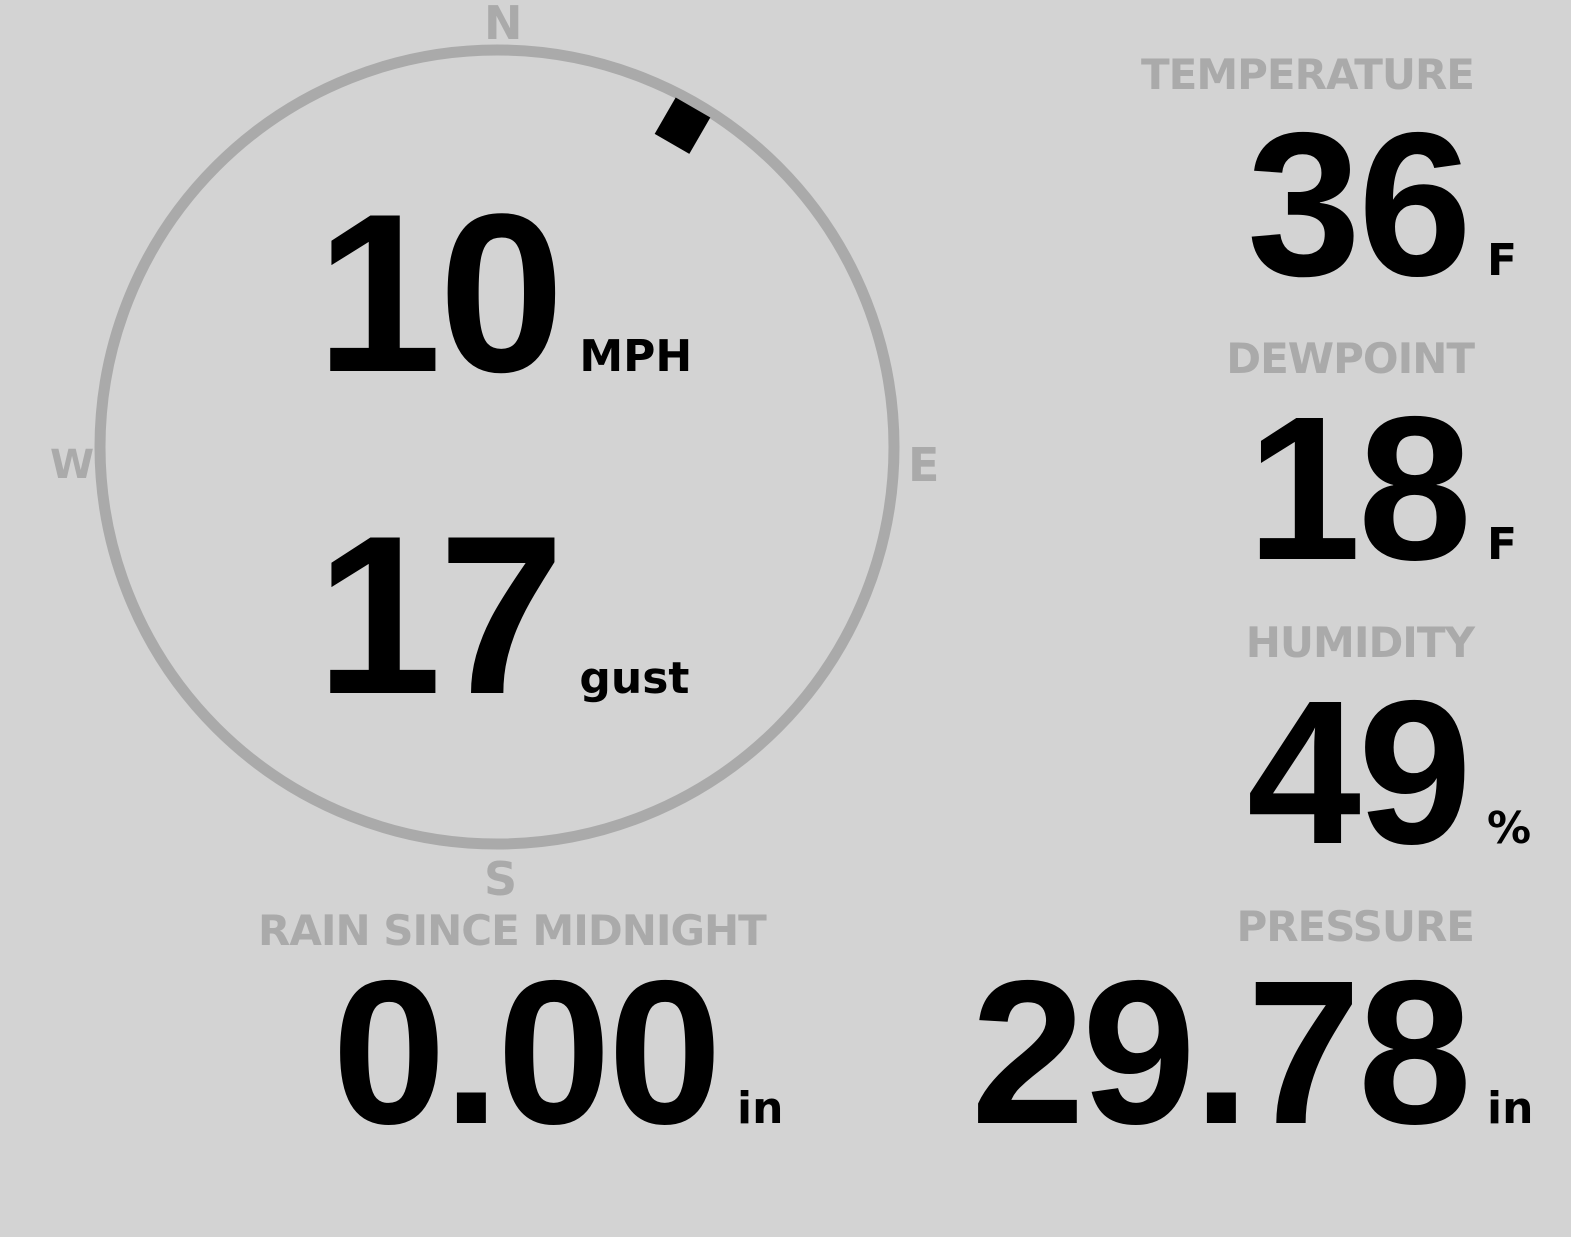  What do you see at coordinates (1221, 1052) in the screenshot?
I see `pressure-value: 29.78` at bounding box center [1221, 1052].